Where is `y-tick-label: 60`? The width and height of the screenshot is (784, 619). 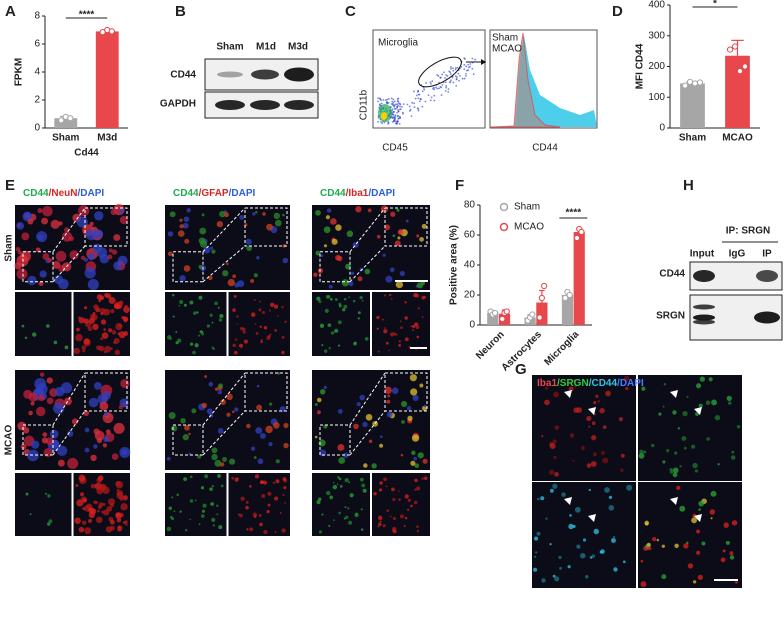
y-tick-label: 60 is located at coordinates (470, 235).